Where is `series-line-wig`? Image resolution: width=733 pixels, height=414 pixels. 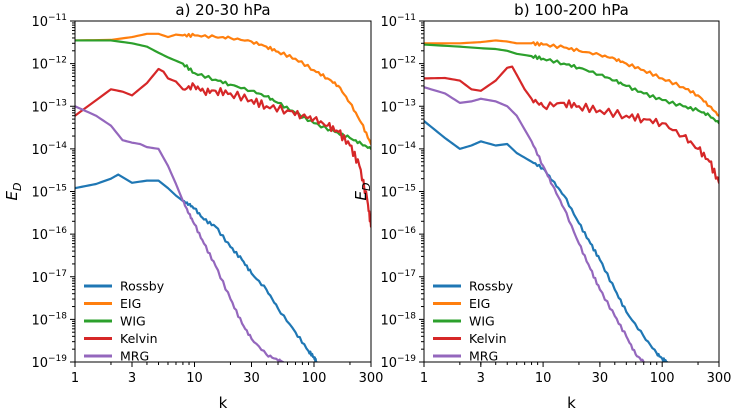 series-line-wig is located at coordinates (571, 84).